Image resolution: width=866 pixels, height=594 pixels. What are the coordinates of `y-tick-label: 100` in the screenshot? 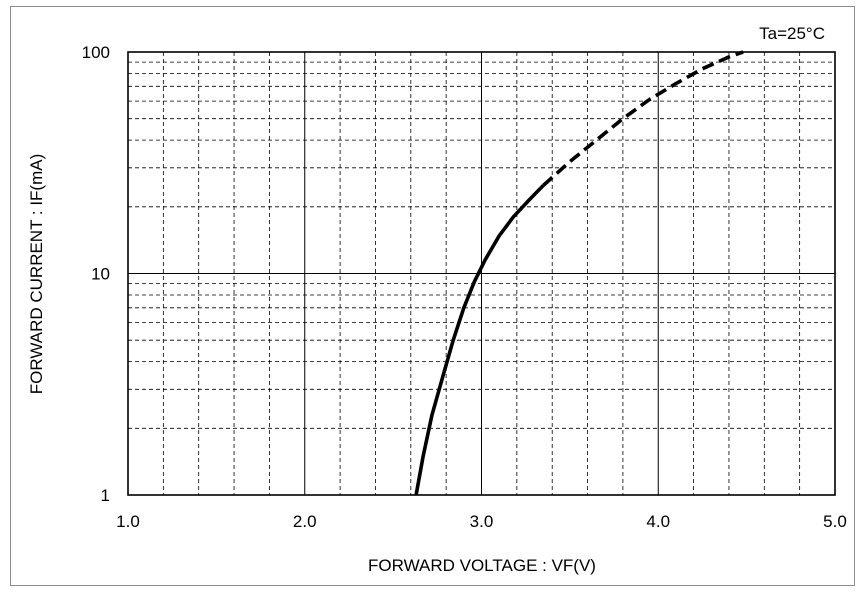 It's located at (96, 52).